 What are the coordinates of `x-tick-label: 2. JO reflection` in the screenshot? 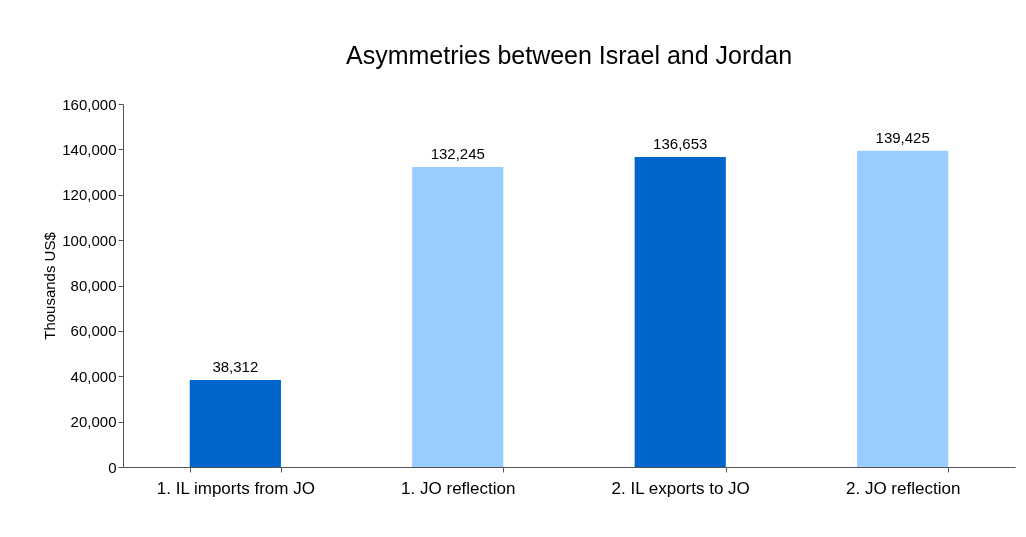 It's located at (903, 488).